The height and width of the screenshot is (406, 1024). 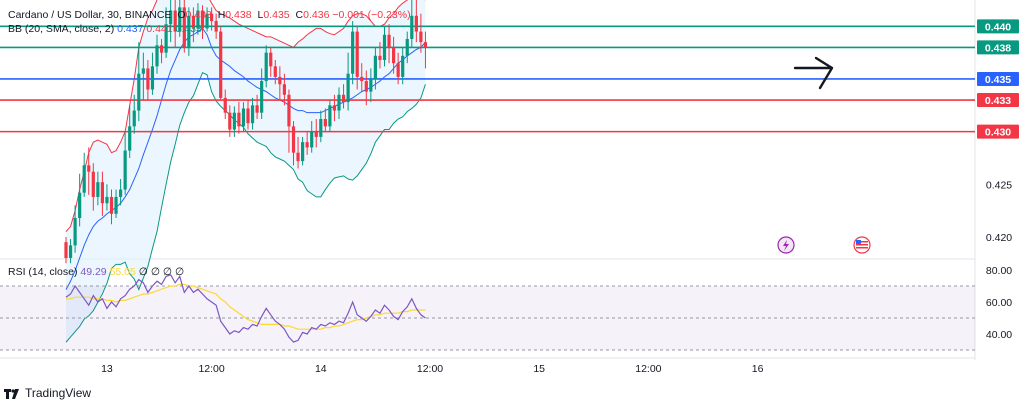 I want to click on rsi-line, so click(x=245, y=308).